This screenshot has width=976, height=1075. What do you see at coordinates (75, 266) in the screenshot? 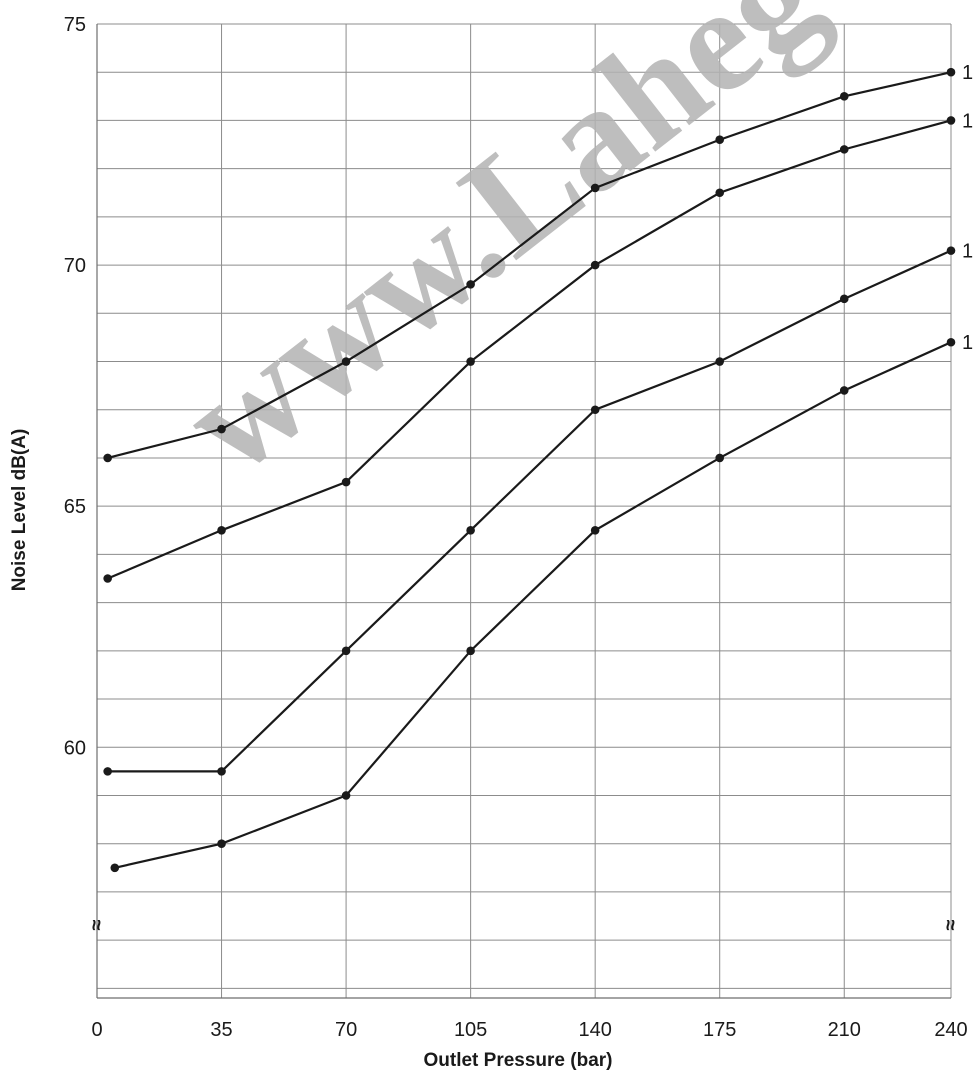
I see `y-tick-label: 70` at bounding box center [75, 266].